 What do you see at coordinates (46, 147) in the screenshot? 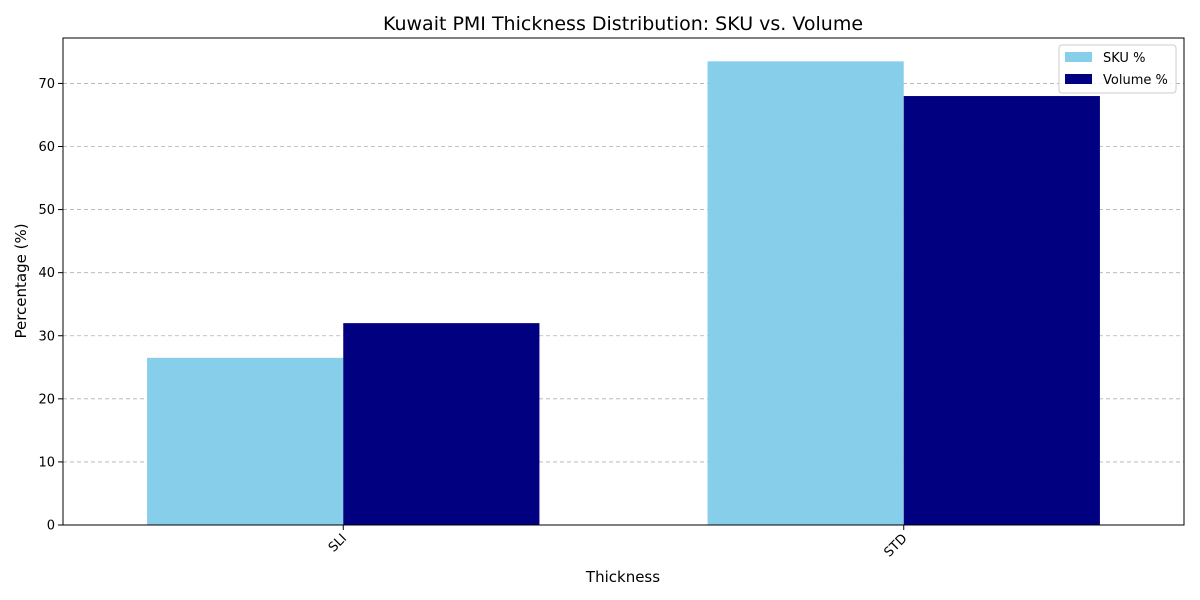
I see `y-tick-label: 60` at bounding box center [46, 147].